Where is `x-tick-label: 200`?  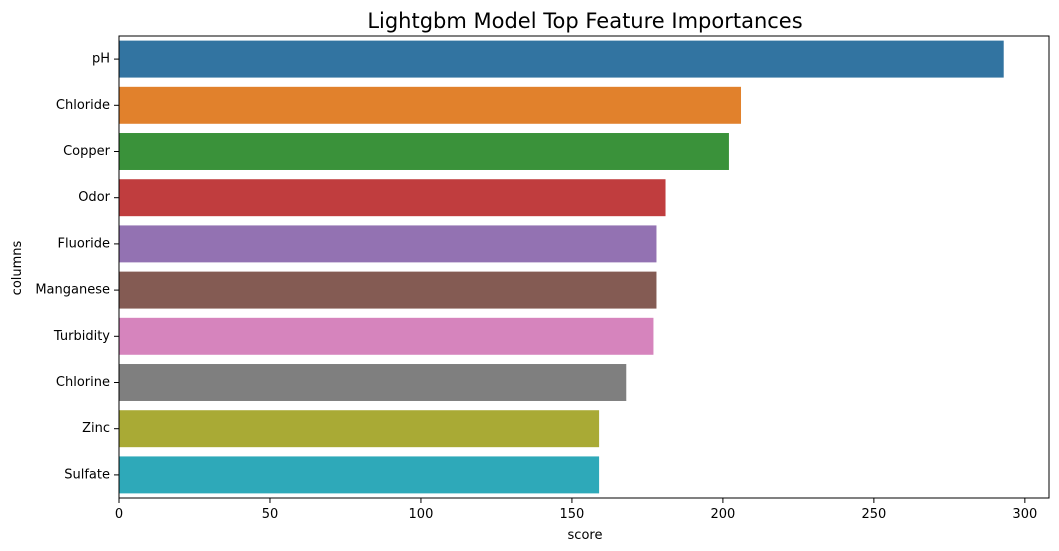 x-tick-label: 200 is located at coordinates (722, 514).